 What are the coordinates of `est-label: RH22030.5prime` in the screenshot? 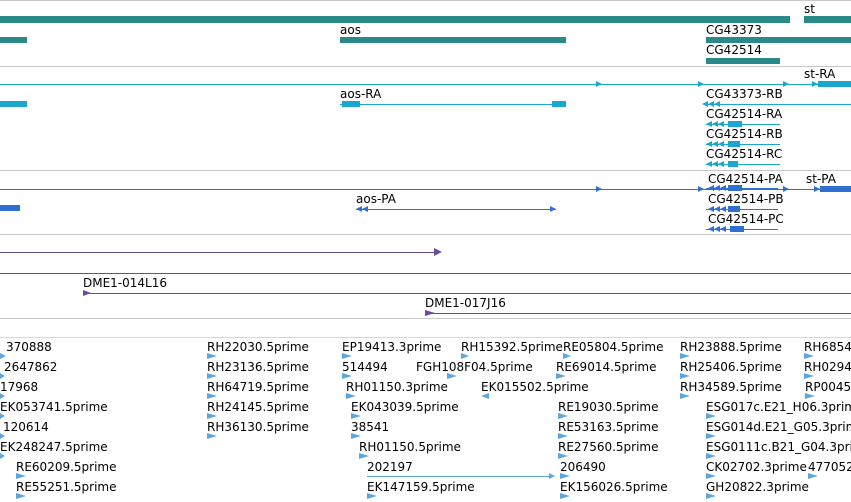 It's located at (258, 347).